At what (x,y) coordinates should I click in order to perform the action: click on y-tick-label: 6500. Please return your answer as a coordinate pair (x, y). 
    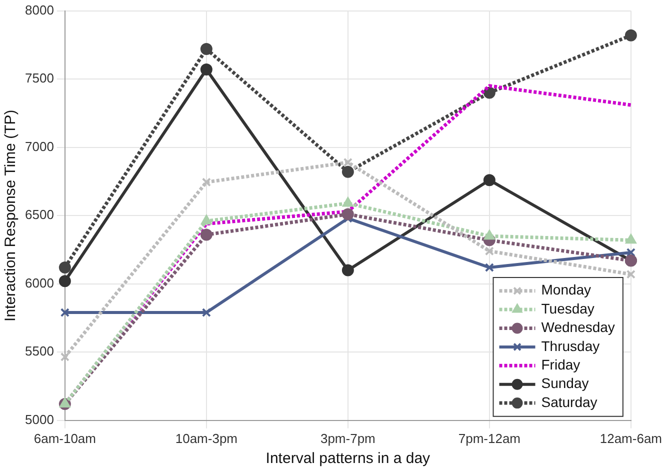
    Looking at the image, I should click on (39, 214).